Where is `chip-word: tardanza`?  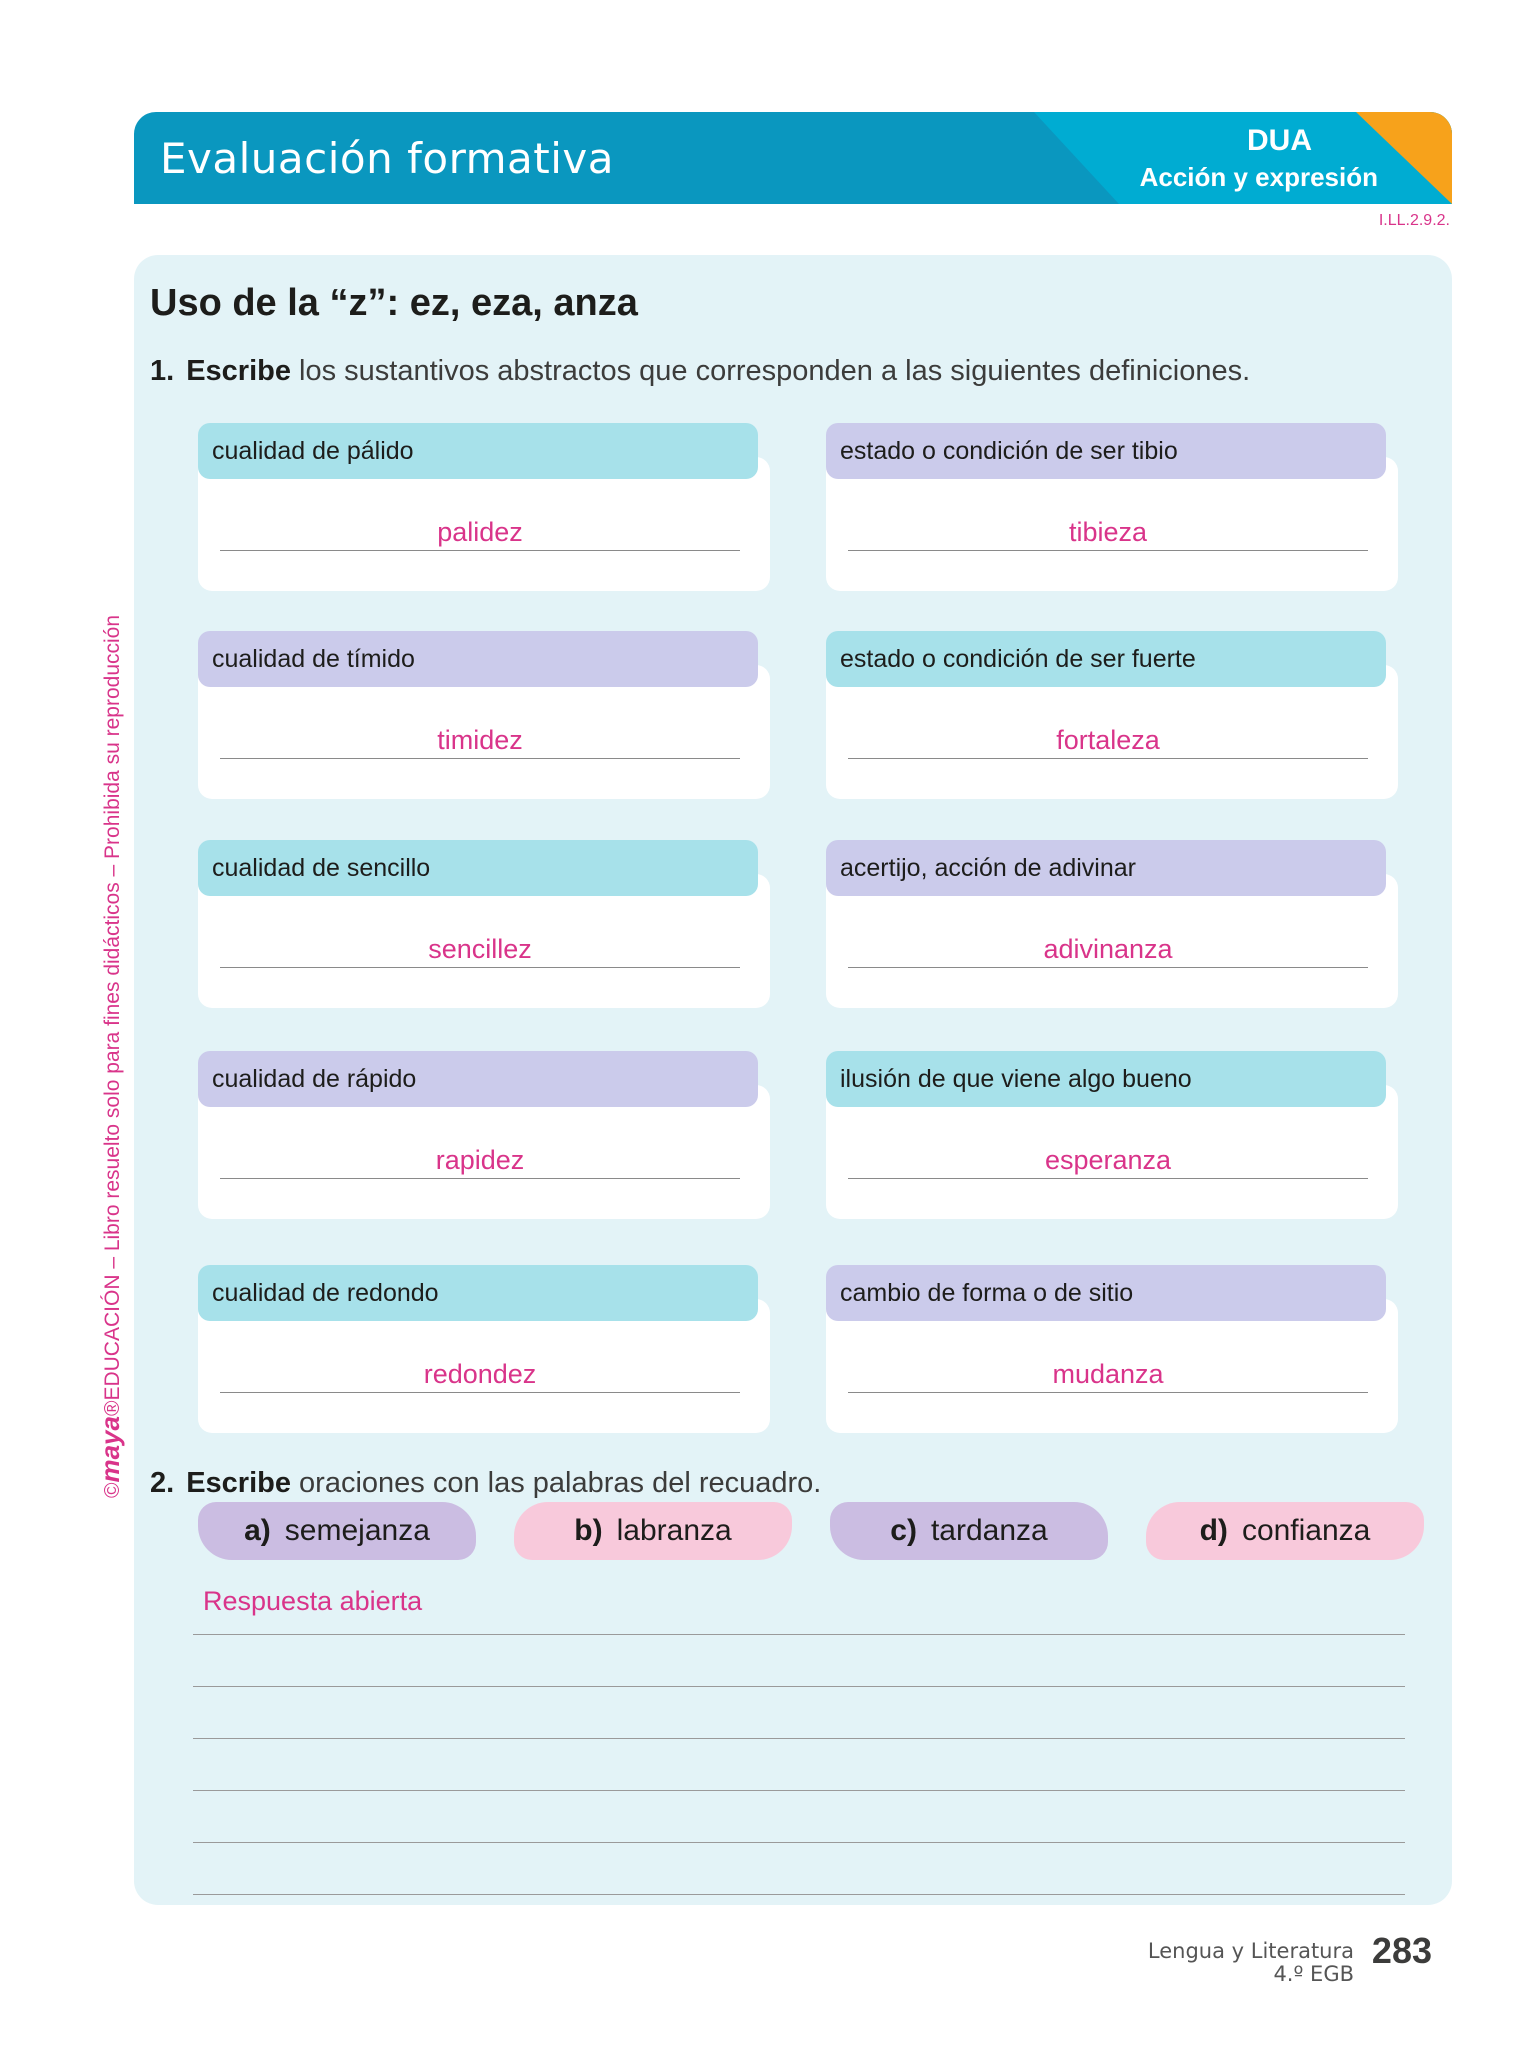
chip-word: tardanza is located at coordinates (989, 1530).